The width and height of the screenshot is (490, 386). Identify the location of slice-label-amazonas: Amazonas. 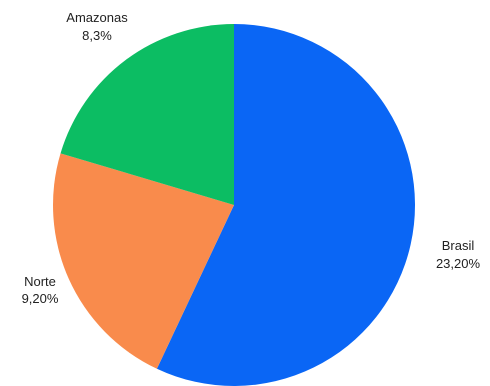
(97, 17).